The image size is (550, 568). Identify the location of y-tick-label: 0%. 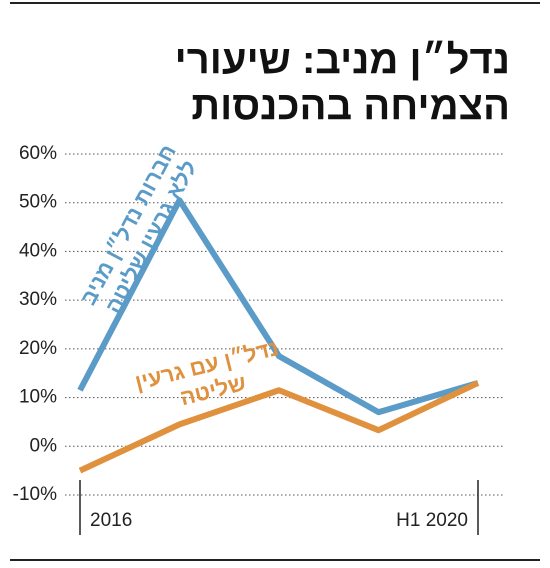
(44, 445).